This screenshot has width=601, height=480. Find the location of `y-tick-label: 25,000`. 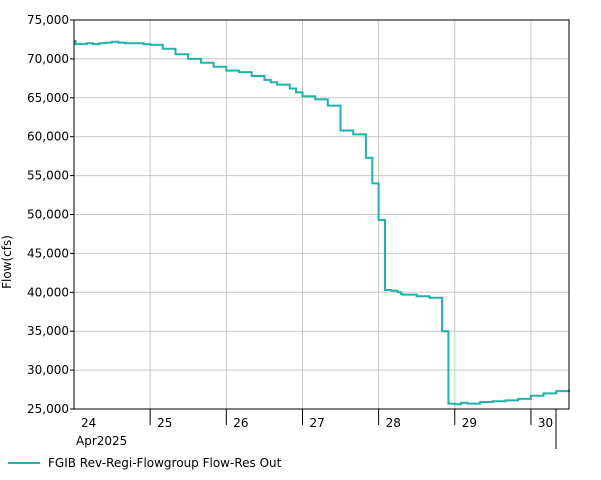

y-tick-label: 25,000 is located at coordinates (48, 409).